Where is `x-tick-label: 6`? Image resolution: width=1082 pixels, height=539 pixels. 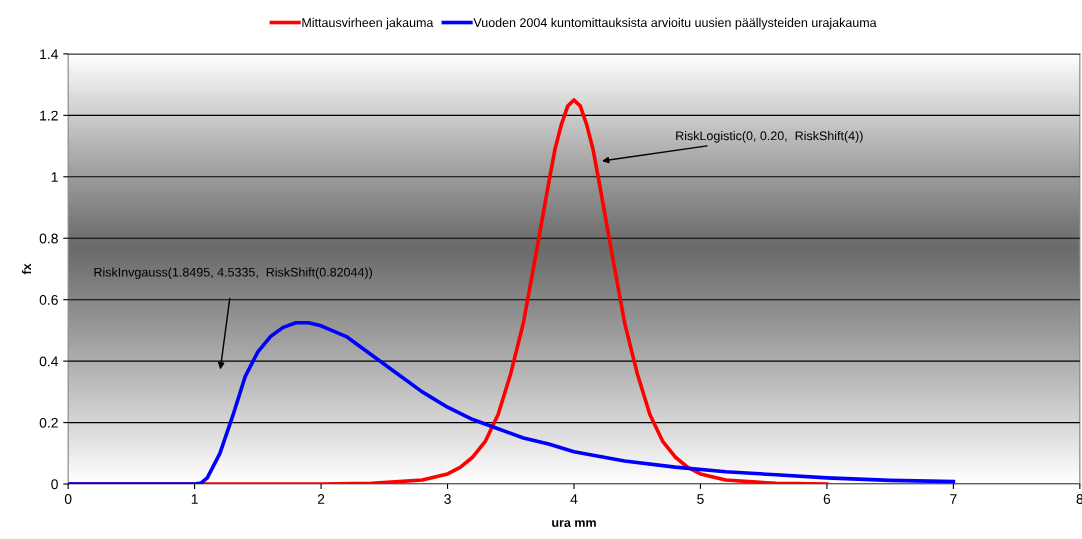
x-tick-label: 6 is located at coordinates (827, 499).